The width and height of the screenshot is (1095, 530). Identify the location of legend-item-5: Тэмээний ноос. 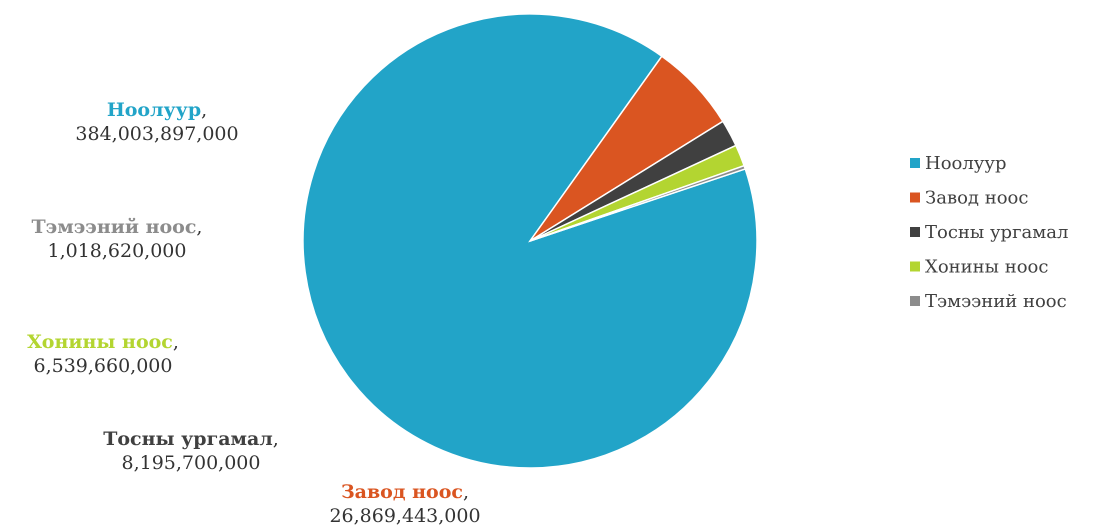
(988, 301).